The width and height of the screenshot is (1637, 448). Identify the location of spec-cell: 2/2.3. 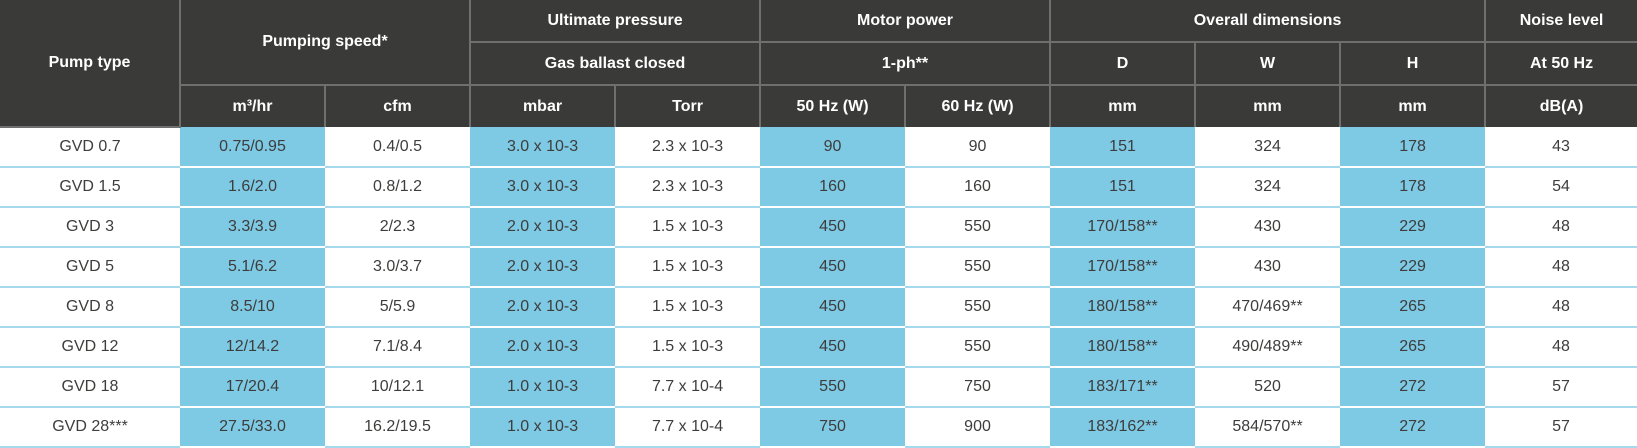
(398, 227).